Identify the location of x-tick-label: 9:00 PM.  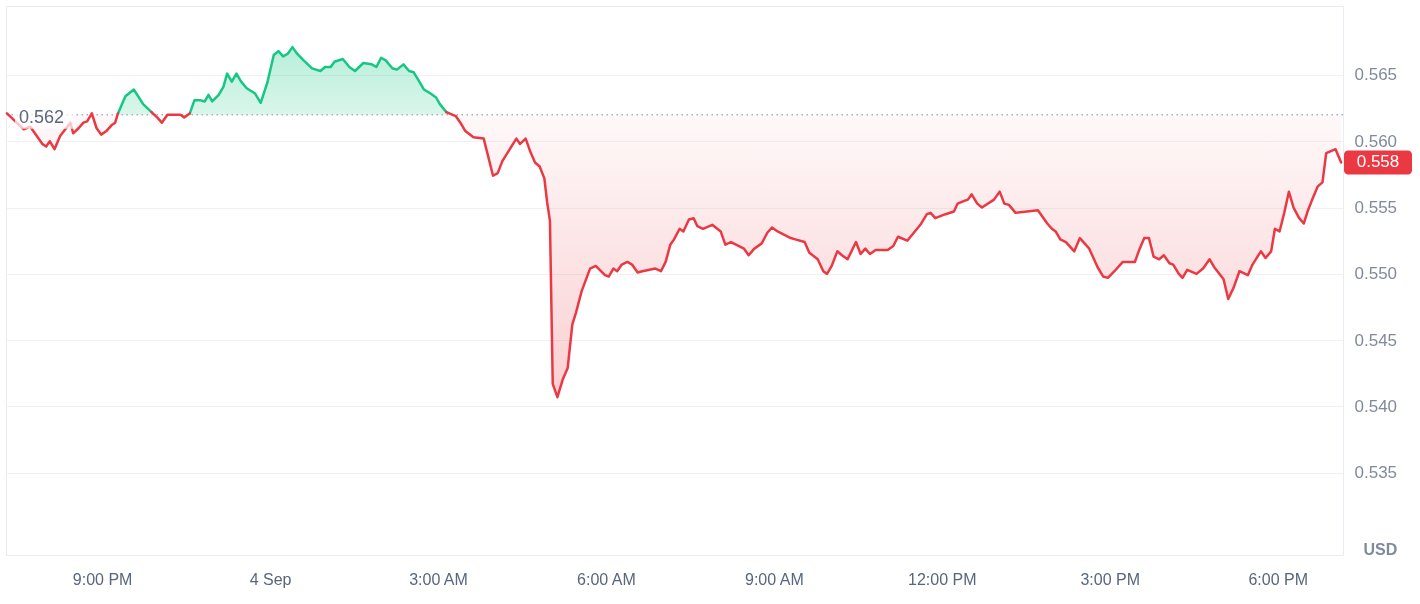
(102, 579).